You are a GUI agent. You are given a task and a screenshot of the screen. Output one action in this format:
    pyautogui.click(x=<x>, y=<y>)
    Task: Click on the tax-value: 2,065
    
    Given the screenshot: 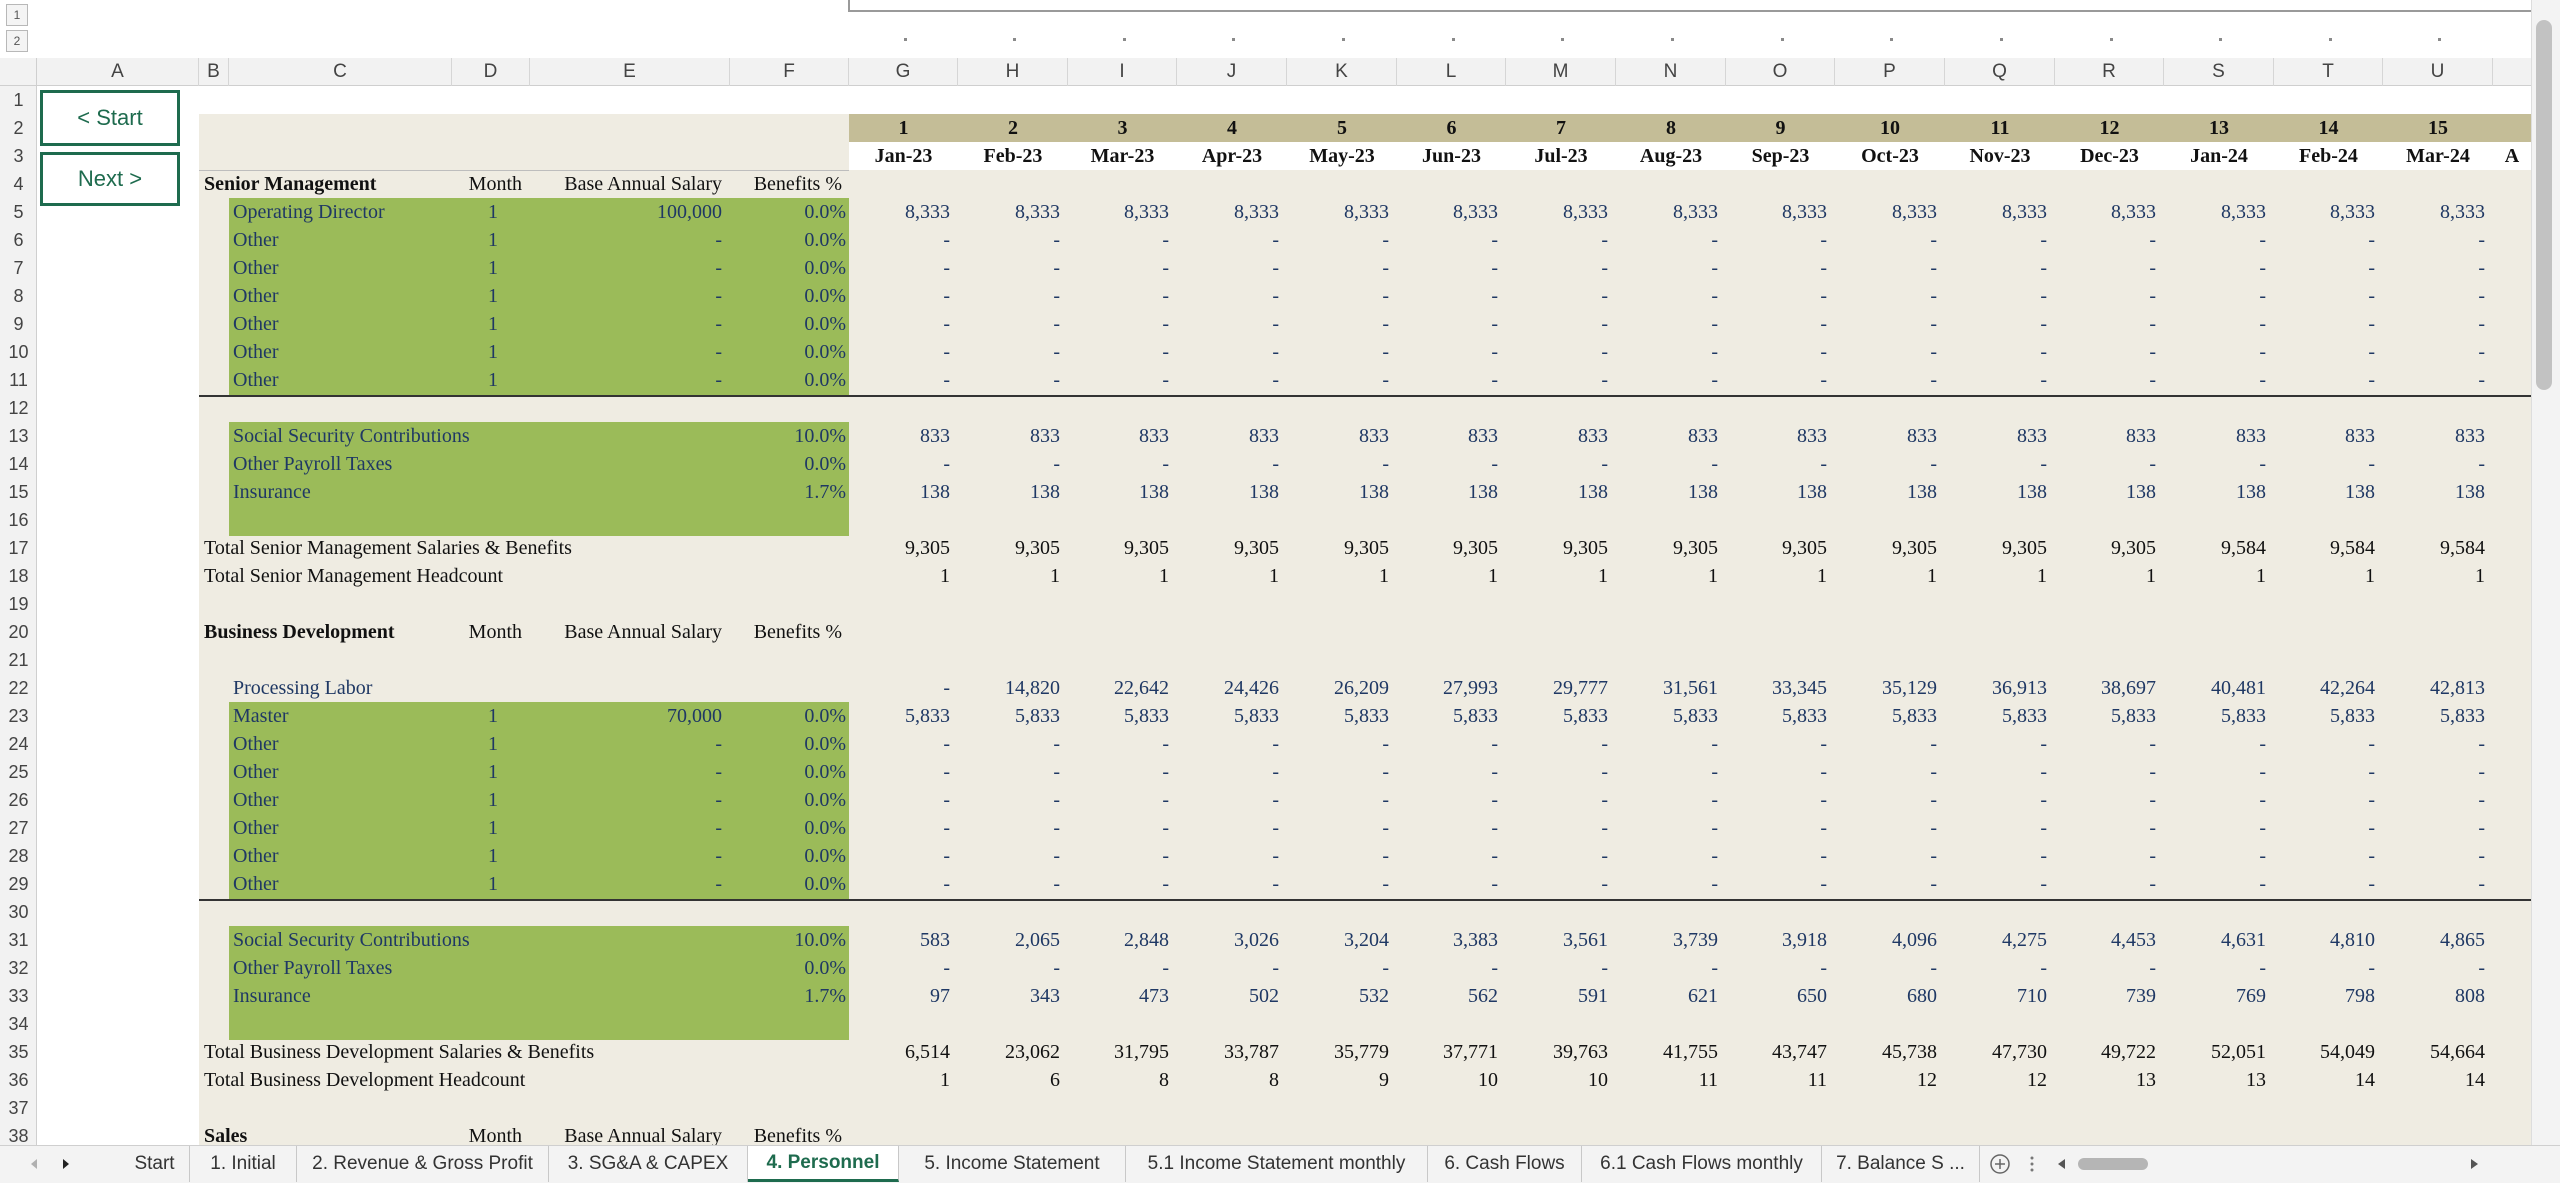 What is the action you would take?
    pyautogui.click(x=1037, y=940)
    